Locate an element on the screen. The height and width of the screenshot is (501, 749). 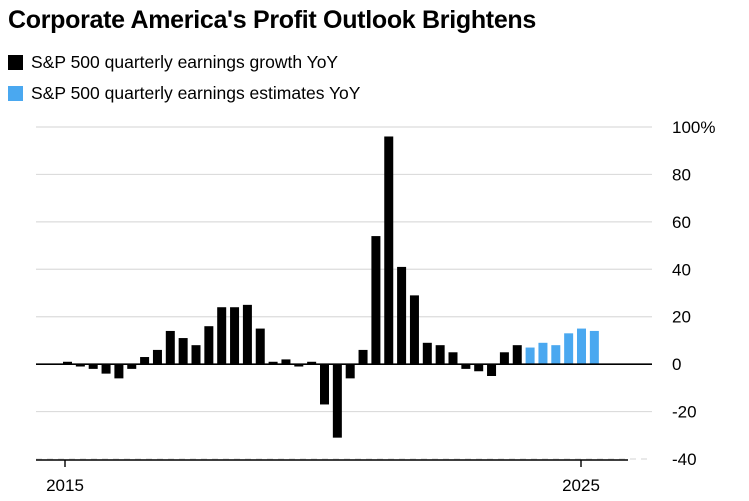
y-tick-label: 80 is located at coordinates (681, 174).